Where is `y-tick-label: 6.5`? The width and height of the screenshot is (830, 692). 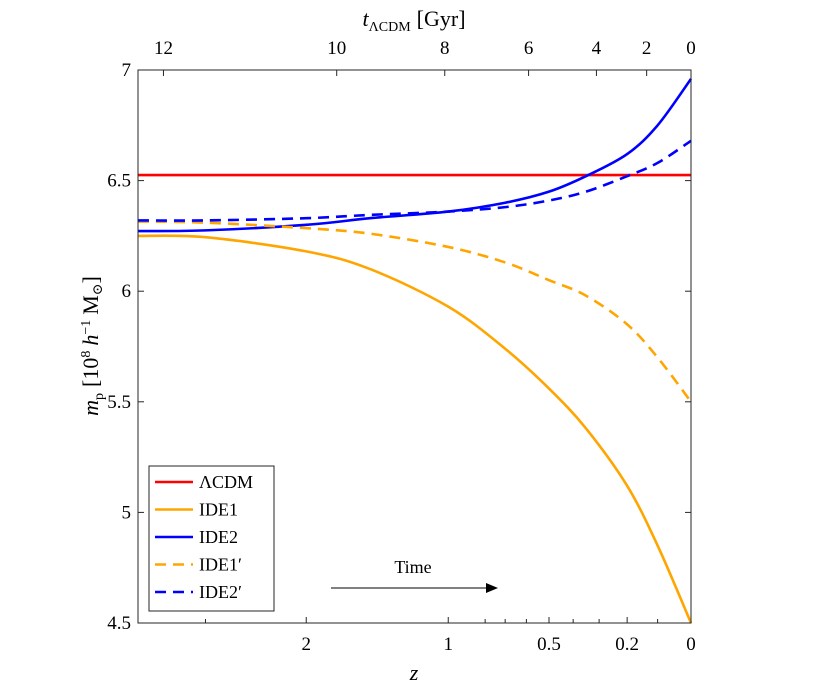 y-tick-label: 6.5 is located at coordinates (119, 181).